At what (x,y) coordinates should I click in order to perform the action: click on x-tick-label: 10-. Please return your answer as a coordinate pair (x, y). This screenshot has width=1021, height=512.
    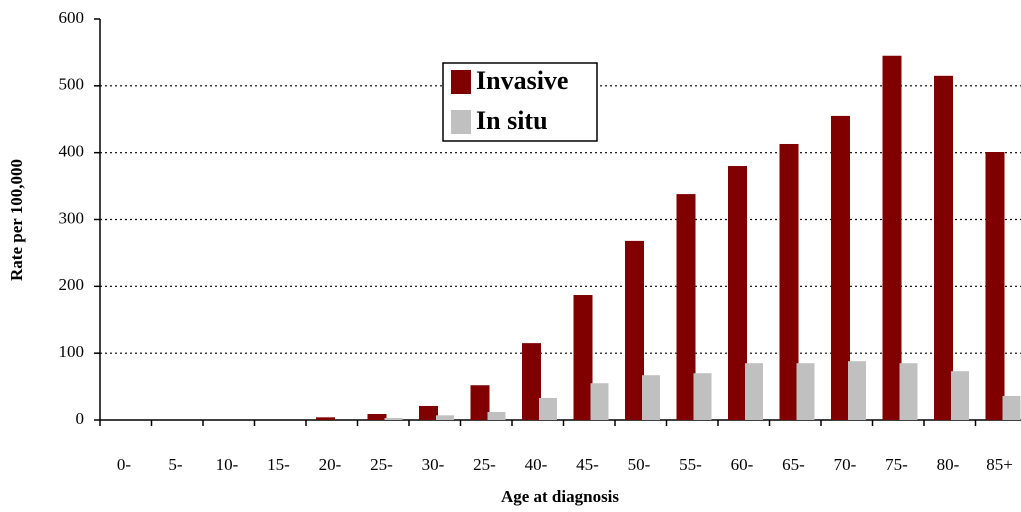
    Looking at the image, I should click on (227, 464).